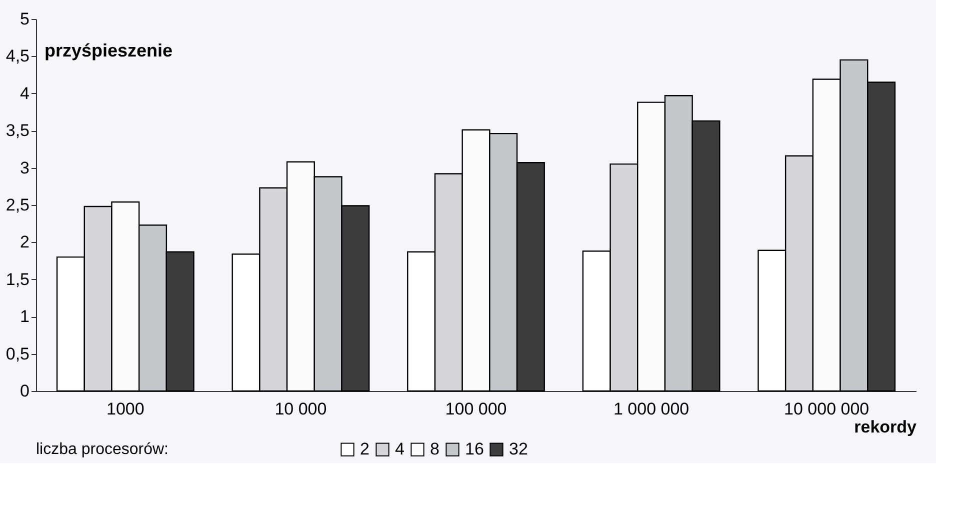 The width and height of the screenshot is (980, 506). I want to click on y-tick-label: 2,5, so click(18, 205).